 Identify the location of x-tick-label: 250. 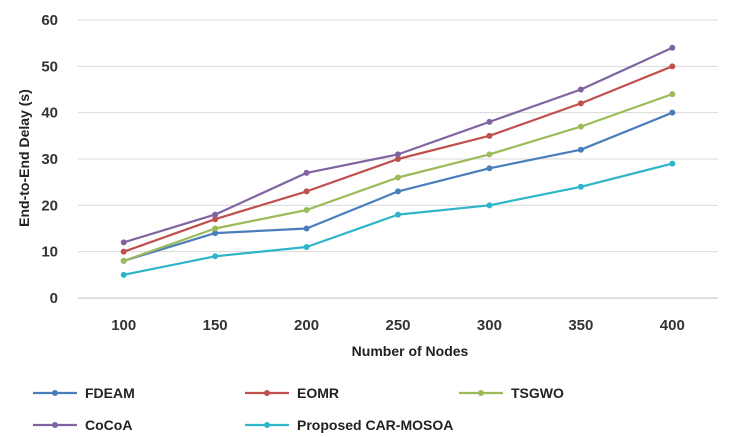
(397, 325).